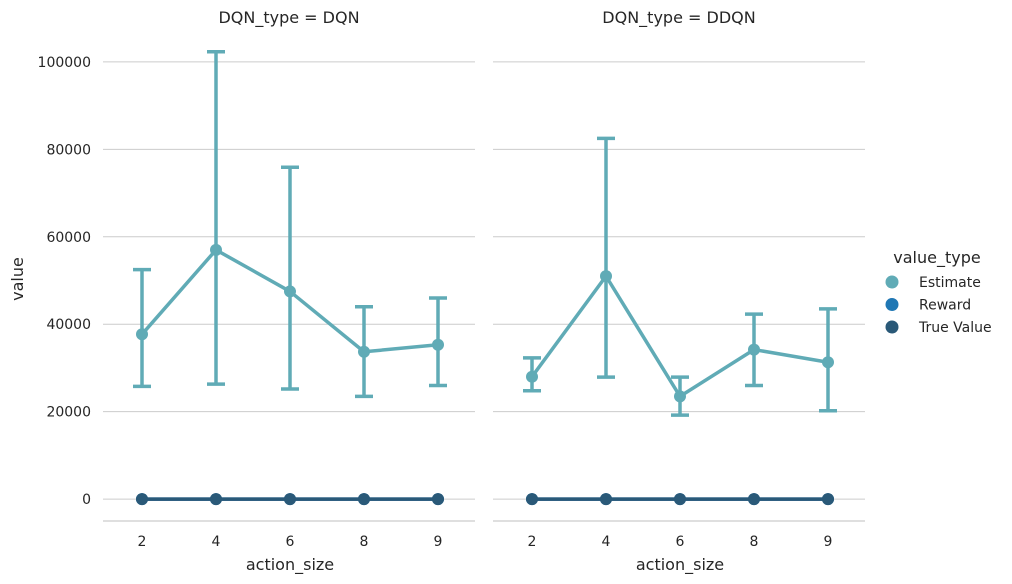 The height and width of the screenshot is (584, 1012). I want to click on series-estimate, so click(680, 276).